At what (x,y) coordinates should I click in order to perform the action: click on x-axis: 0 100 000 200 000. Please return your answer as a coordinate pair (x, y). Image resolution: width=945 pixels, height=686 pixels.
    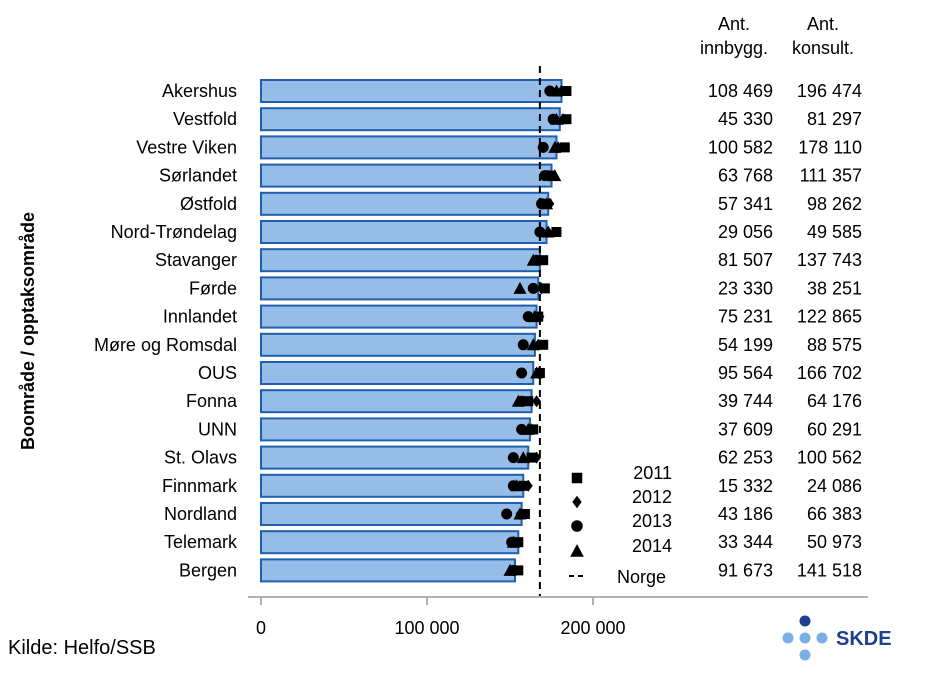
    Looking at the image, I should click on (558, 617).